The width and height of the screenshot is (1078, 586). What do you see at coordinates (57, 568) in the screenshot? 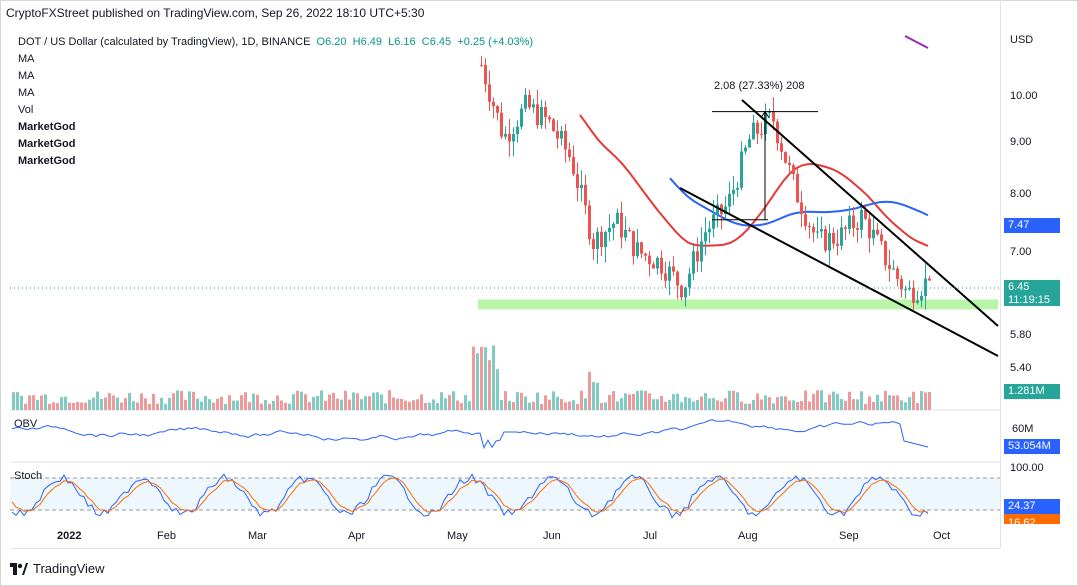
I see `tradingview-brand: TradingView` at bounding box center [57, 568].